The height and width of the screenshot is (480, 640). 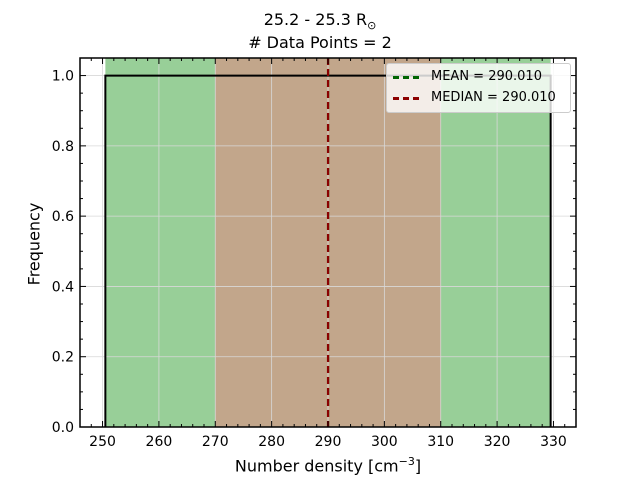 What do you see at coordinates (63, 428) in the screenshot?
I see `y-tick-label: 0.0` at bounding box center [63, 428].